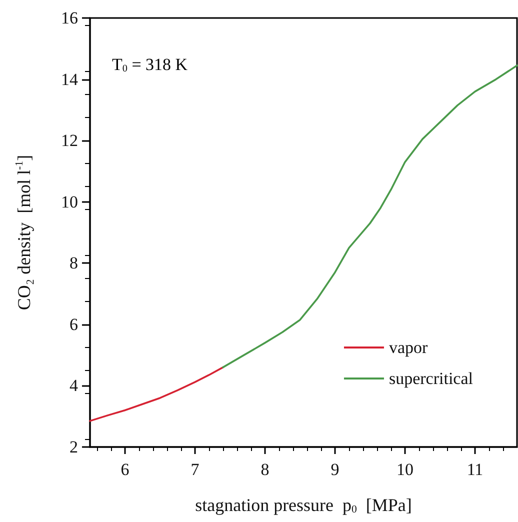 The width and height of the screenshot is (518, 522). Describe the element at coordinates (69, 202) in the screenshot. I see `y-tick-label: 10` at that location.